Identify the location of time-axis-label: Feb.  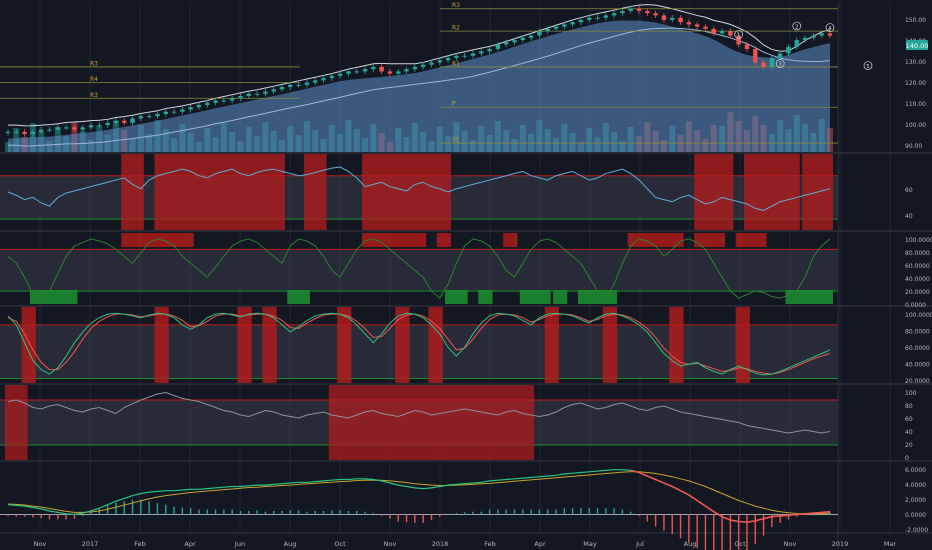
(140, 544).